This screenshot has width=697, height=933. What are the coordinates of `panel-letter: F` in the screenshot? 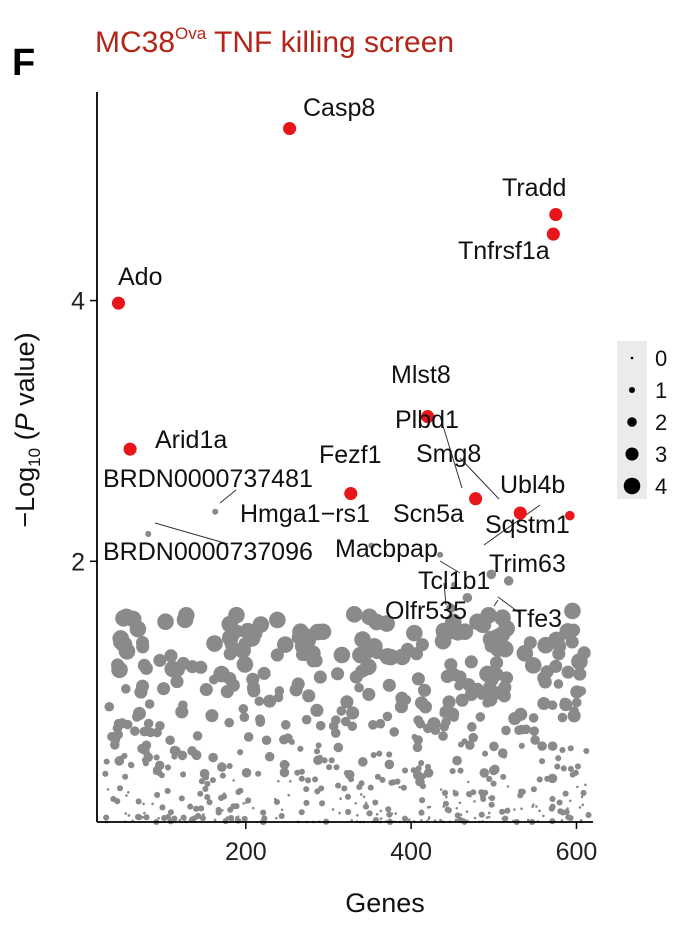 It's located at (24, 63).